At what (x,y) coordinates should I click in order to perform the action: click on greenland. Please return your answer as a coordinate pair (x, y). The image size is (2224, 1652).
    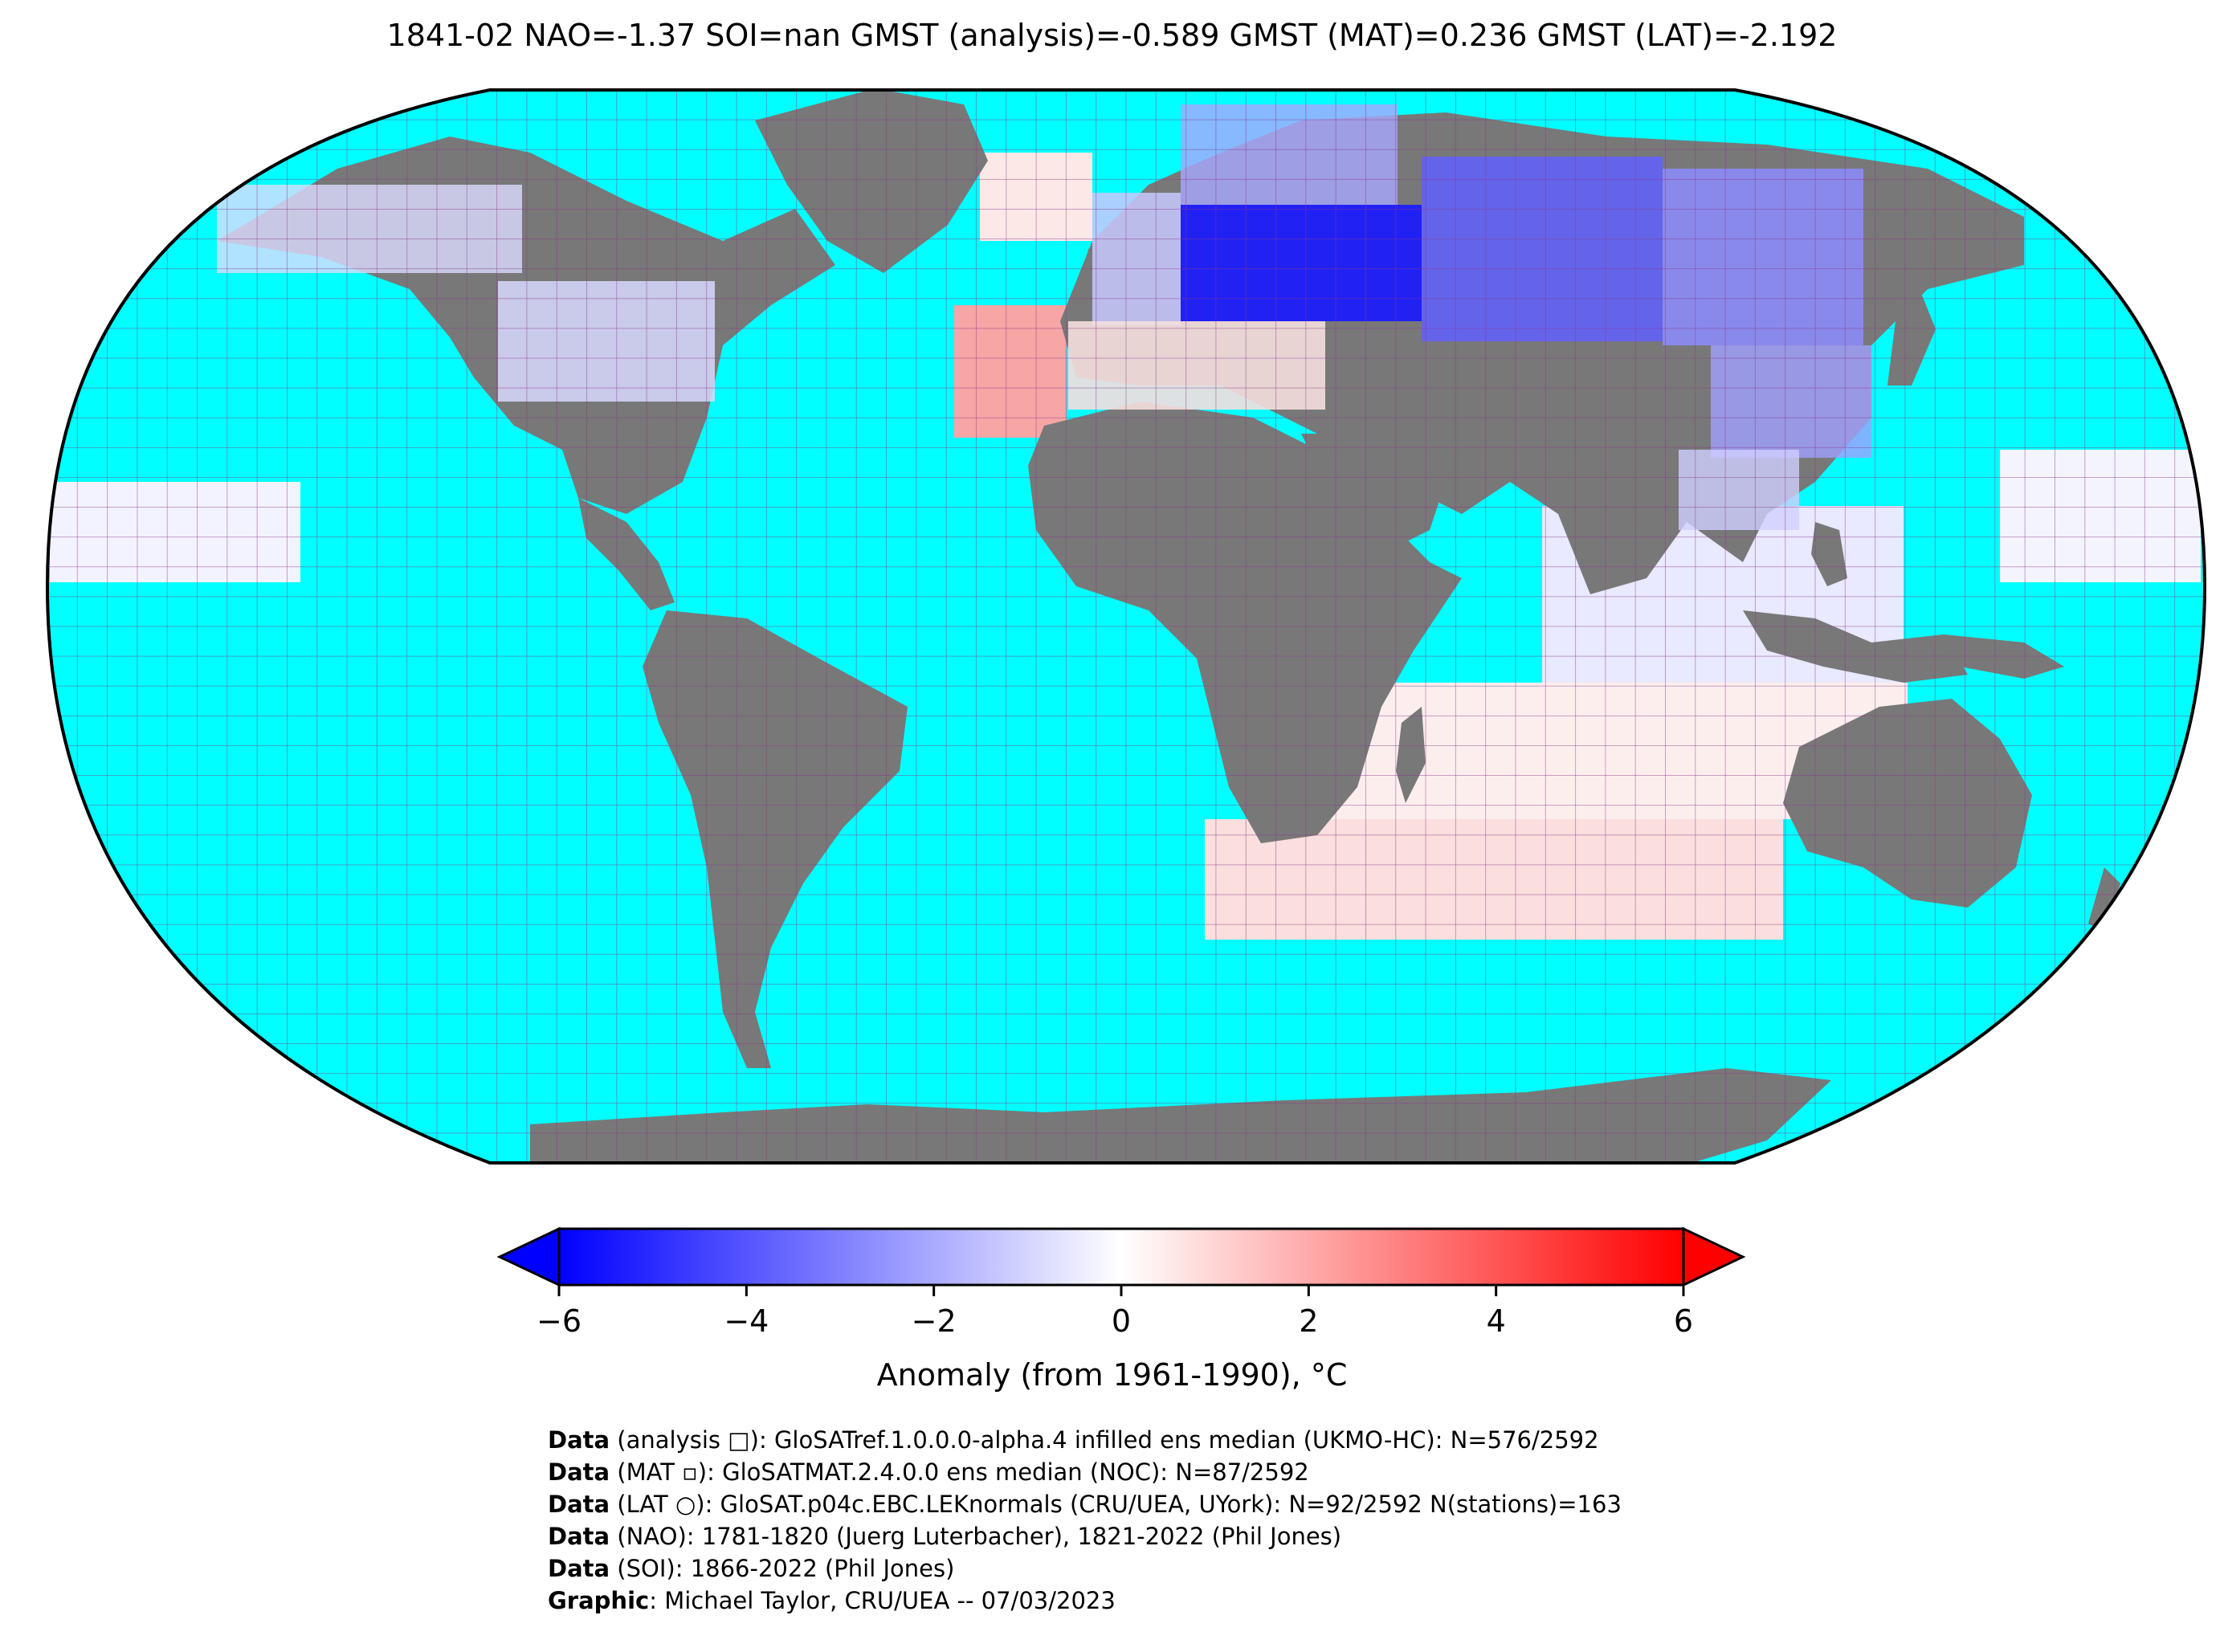
    Looking at the image, I should click on (871, 181).